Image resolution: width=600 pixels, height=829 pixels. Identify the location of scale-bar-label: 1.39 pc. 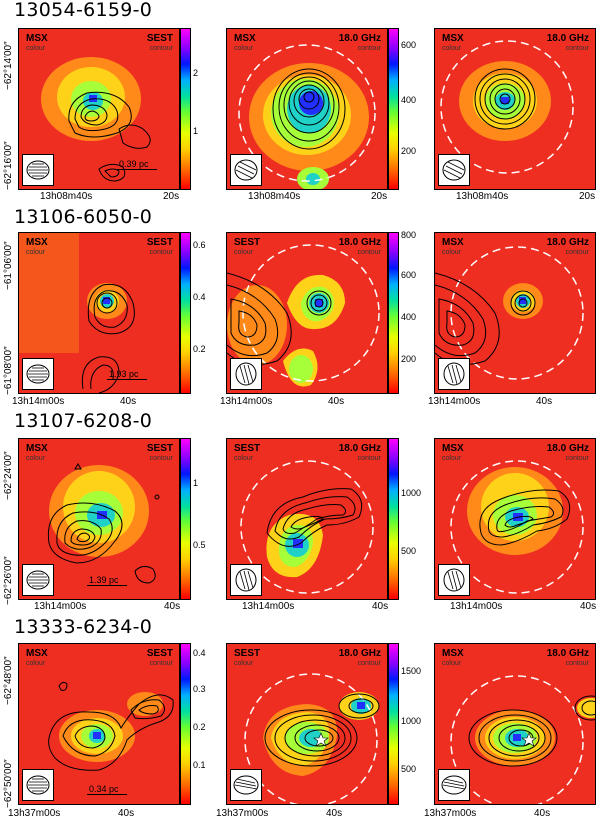
(104, 580).